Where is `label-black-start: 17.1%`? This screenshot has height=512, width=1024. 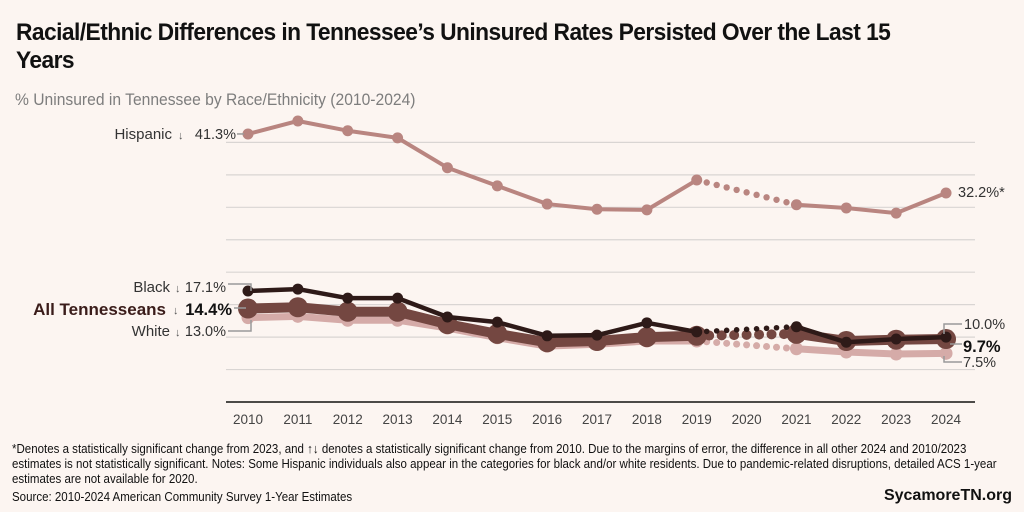
label-black-start: 17.1% is located at coordinates (205, 288).